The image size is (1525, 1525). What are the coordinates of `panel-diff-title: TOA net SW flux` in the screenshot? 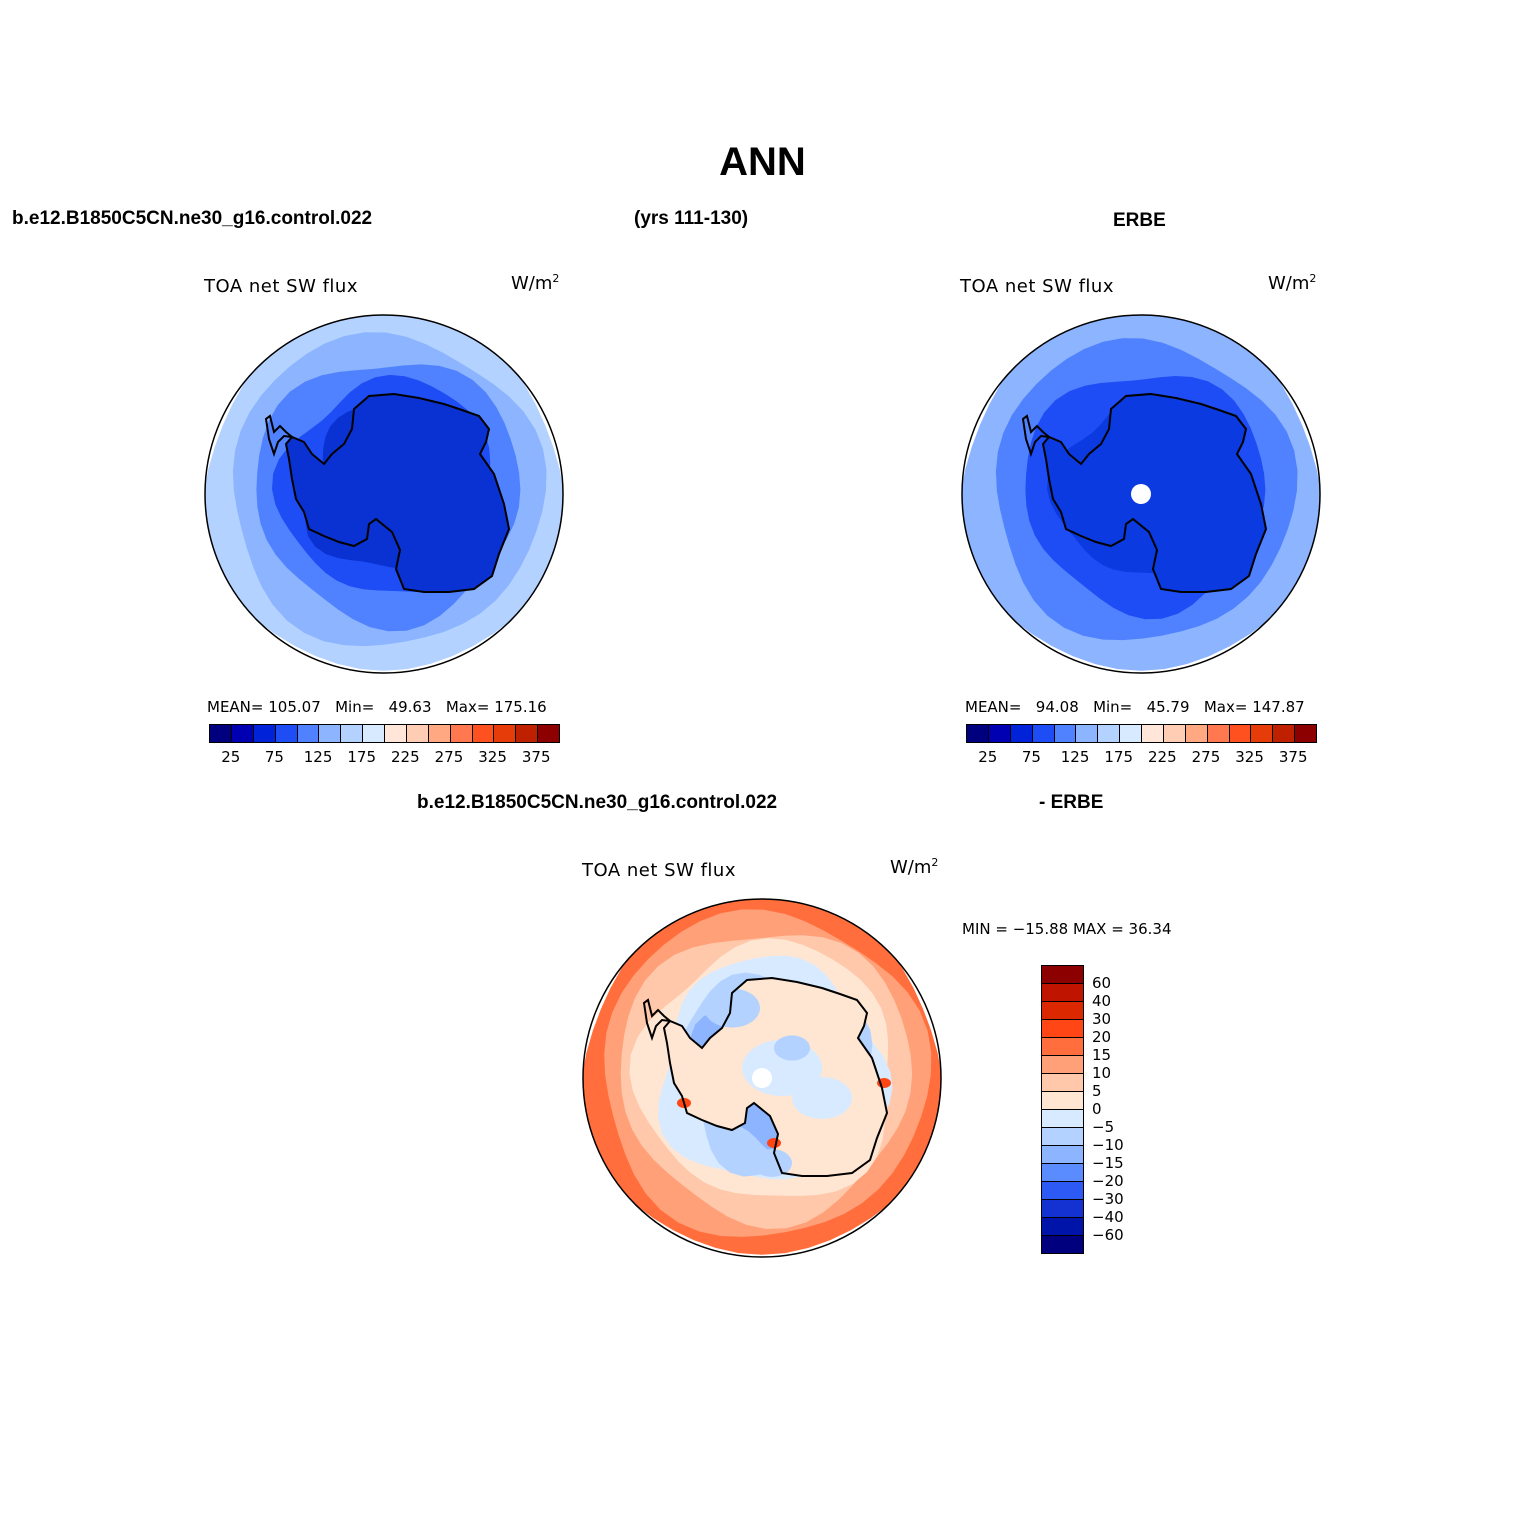 It's located at (659, 870).